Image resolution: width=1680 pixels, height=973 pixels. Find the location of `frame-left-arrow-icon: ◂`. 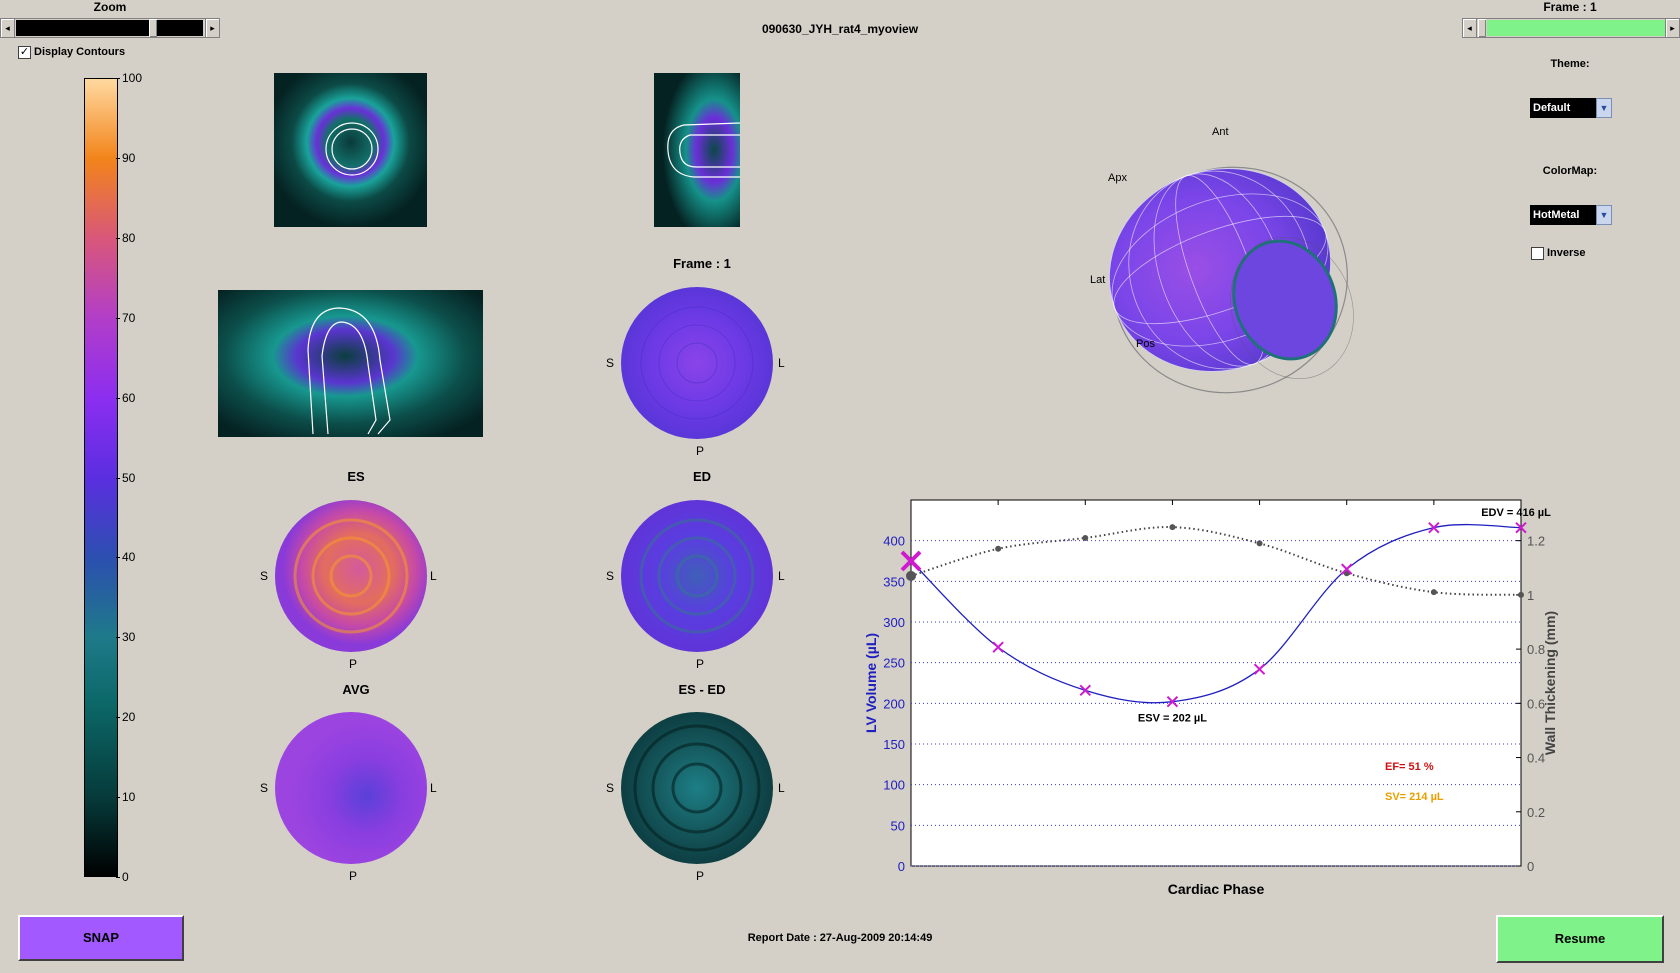

frame-left-arrow-icon: ◂ is located at coordinates (1470, 28).